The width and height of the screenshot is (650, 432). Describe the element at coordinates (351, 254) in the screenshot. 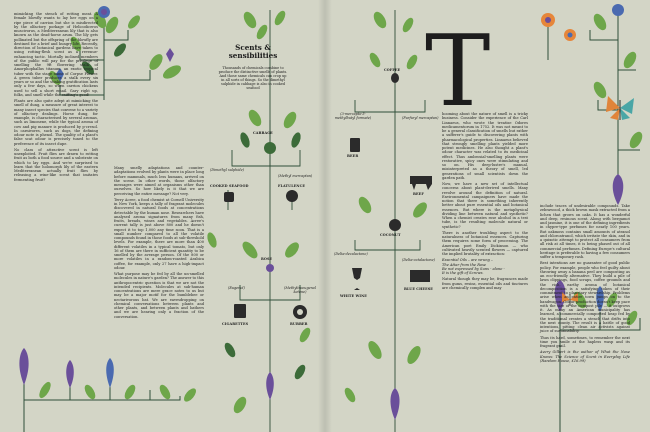

I see `label-delta-decalactone: (Delta-decalactone)` at that location.